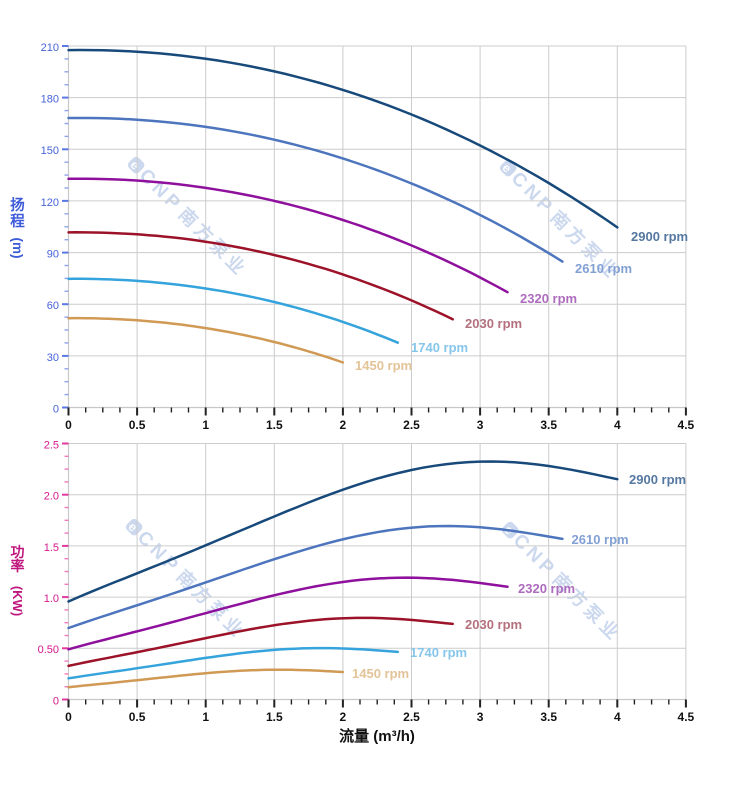 This screenshot has width=752, height=797. I want to click on svg-text: 120, so click(50, 203).